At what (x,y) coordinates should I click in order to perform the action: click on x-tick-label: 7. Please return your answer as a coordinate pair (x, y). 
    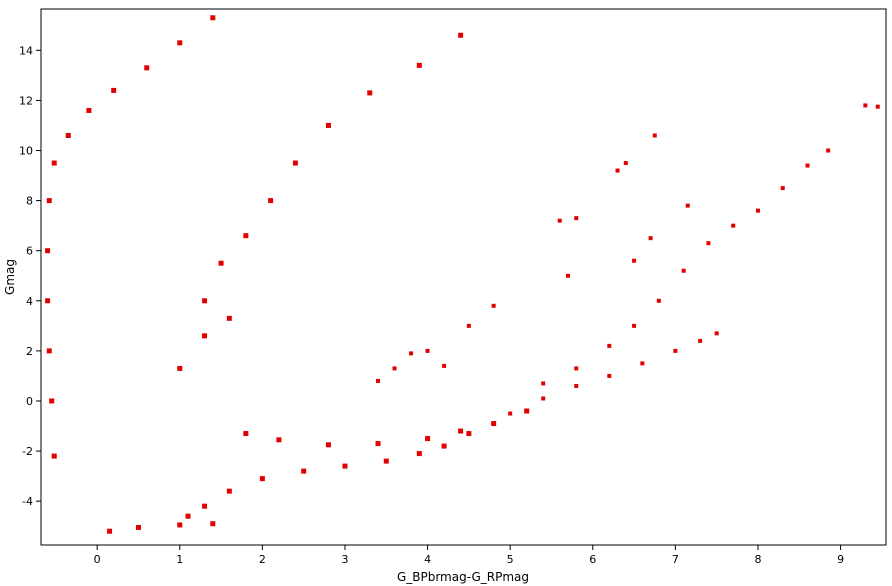
    Looking at the image, I should click on (675, 559).